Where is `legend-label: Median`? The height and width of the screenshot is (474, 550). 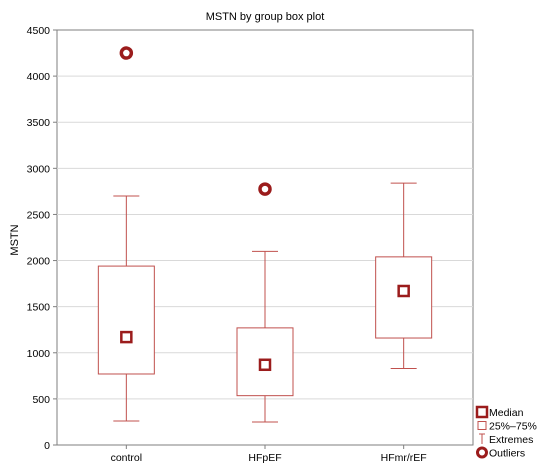 legend-label: Median is located at coordinates (506, 413).